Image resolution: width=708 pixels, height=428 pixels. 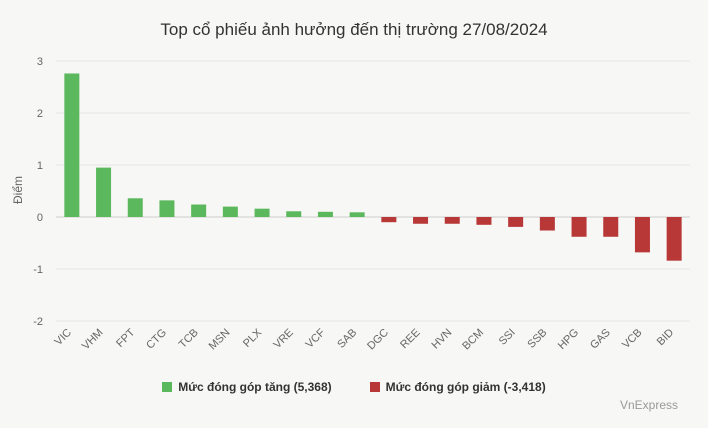 What do you see at coordinates (253, 338) in the screenshot?
I see `x-tick-label: PLX` at bounding box center [253, 338].